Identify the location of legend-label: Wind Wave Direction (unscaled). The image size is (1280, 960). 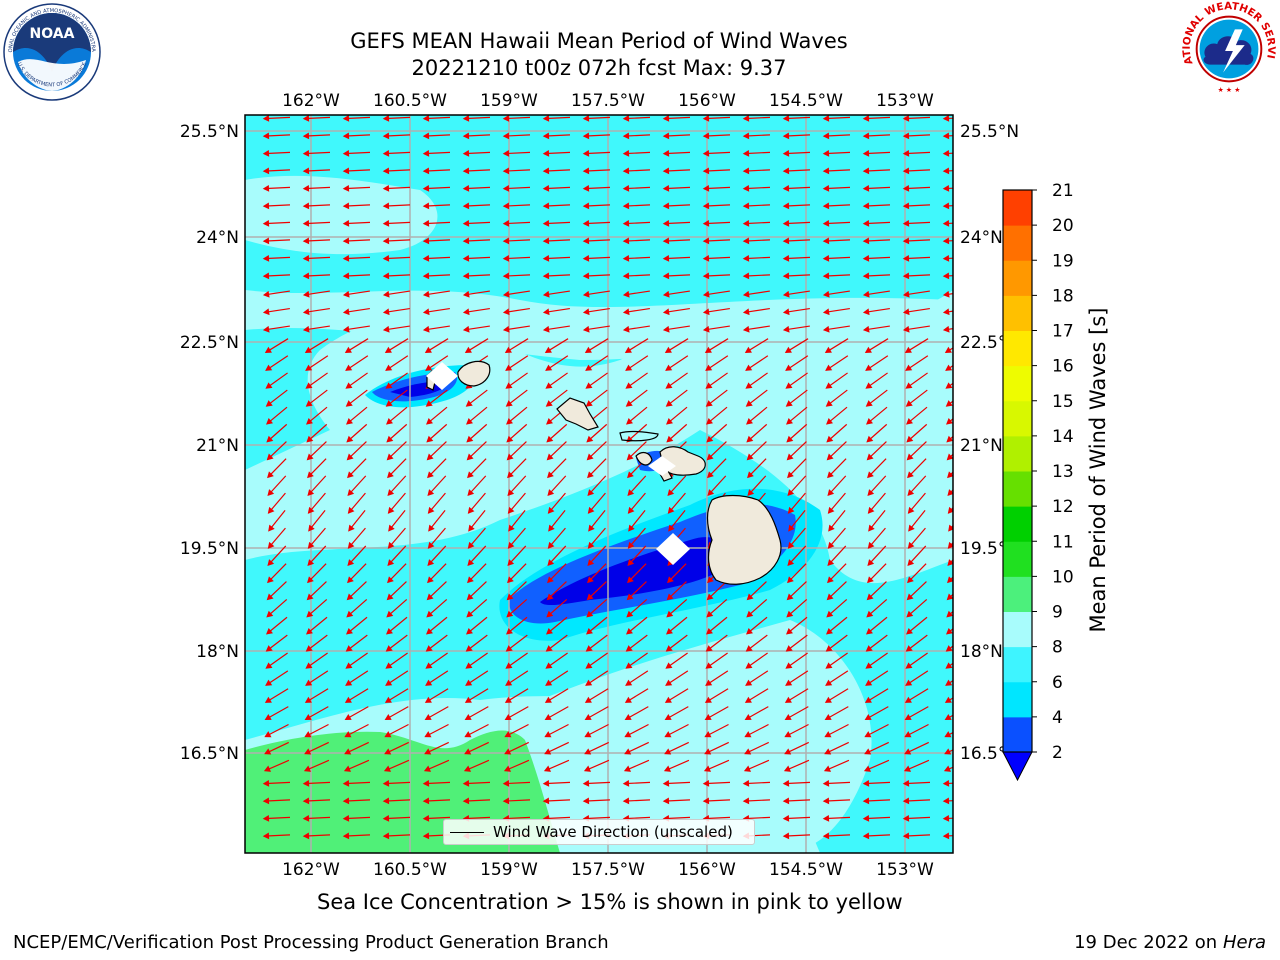
(613, 832).